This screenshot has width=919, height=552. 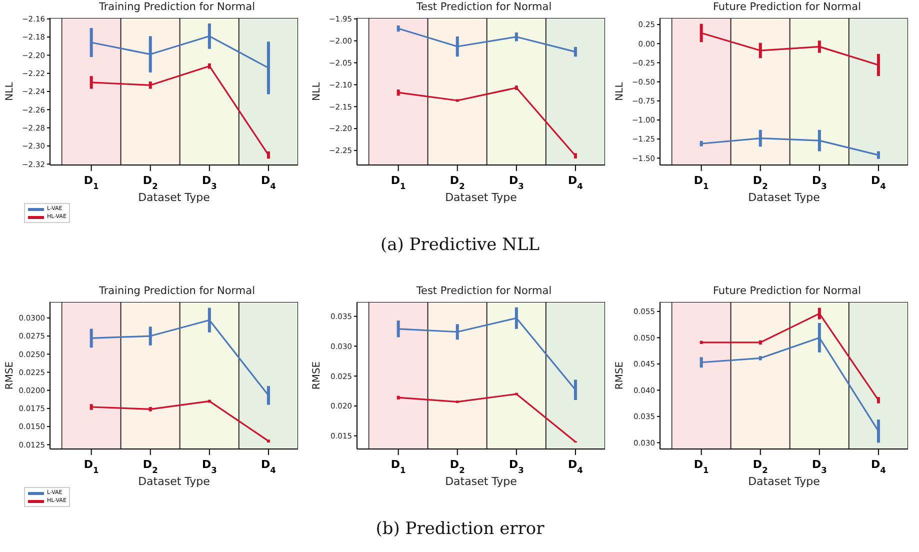 I want to click on text: (a) Predictive NLL, so click(x=460, y=245).